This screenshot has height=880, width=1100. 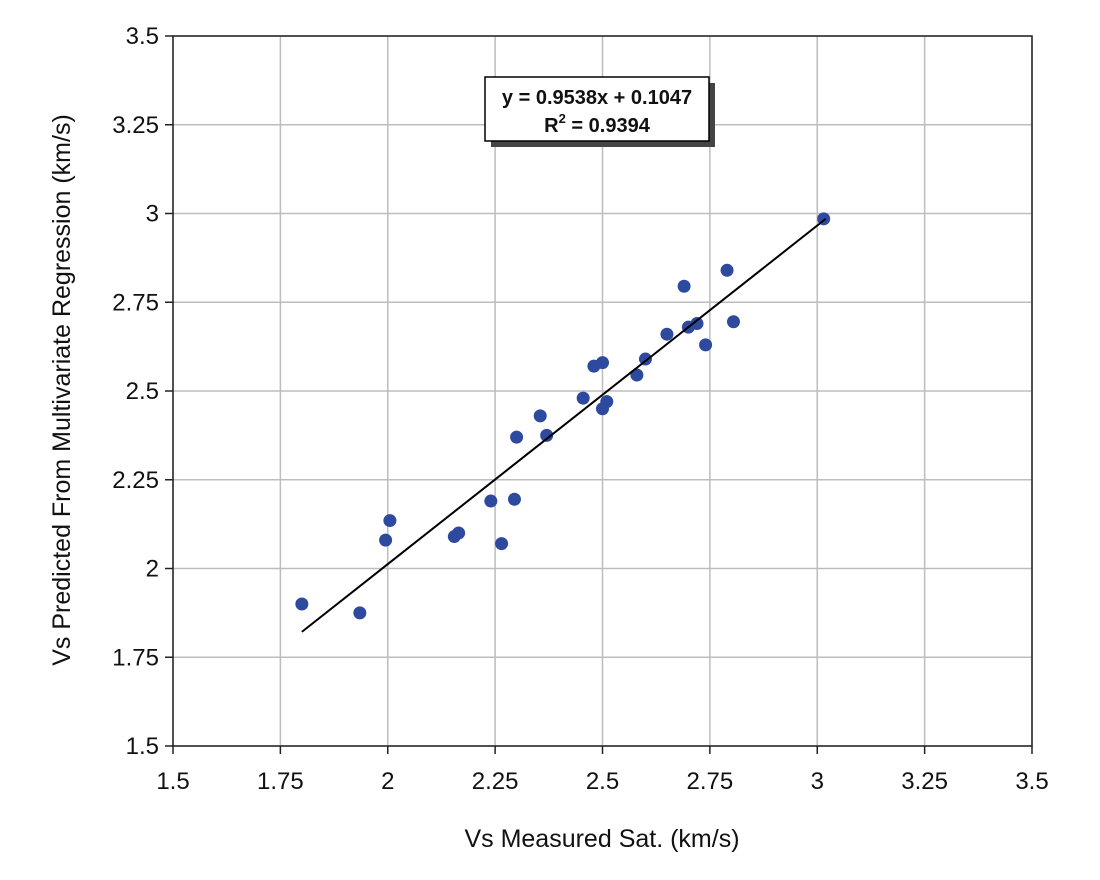 I want to click on y-tick-label: 2, so click(x=152, y=569).